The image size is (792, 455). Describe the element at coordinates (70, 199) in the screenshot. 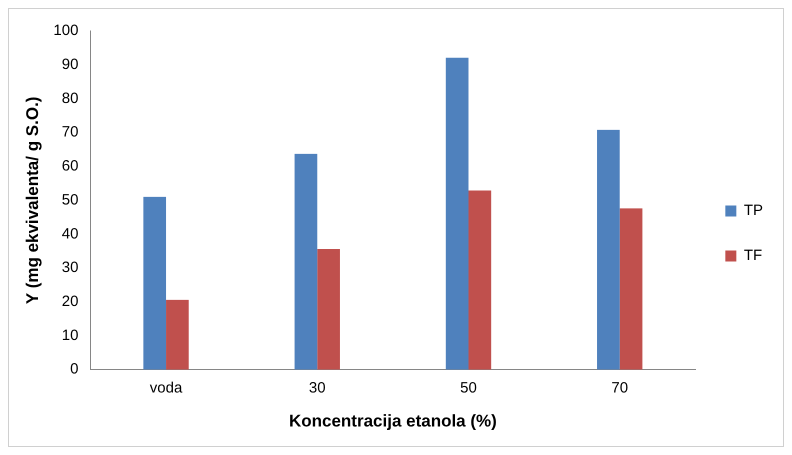

I see `y-tick-label: 50` at that location.